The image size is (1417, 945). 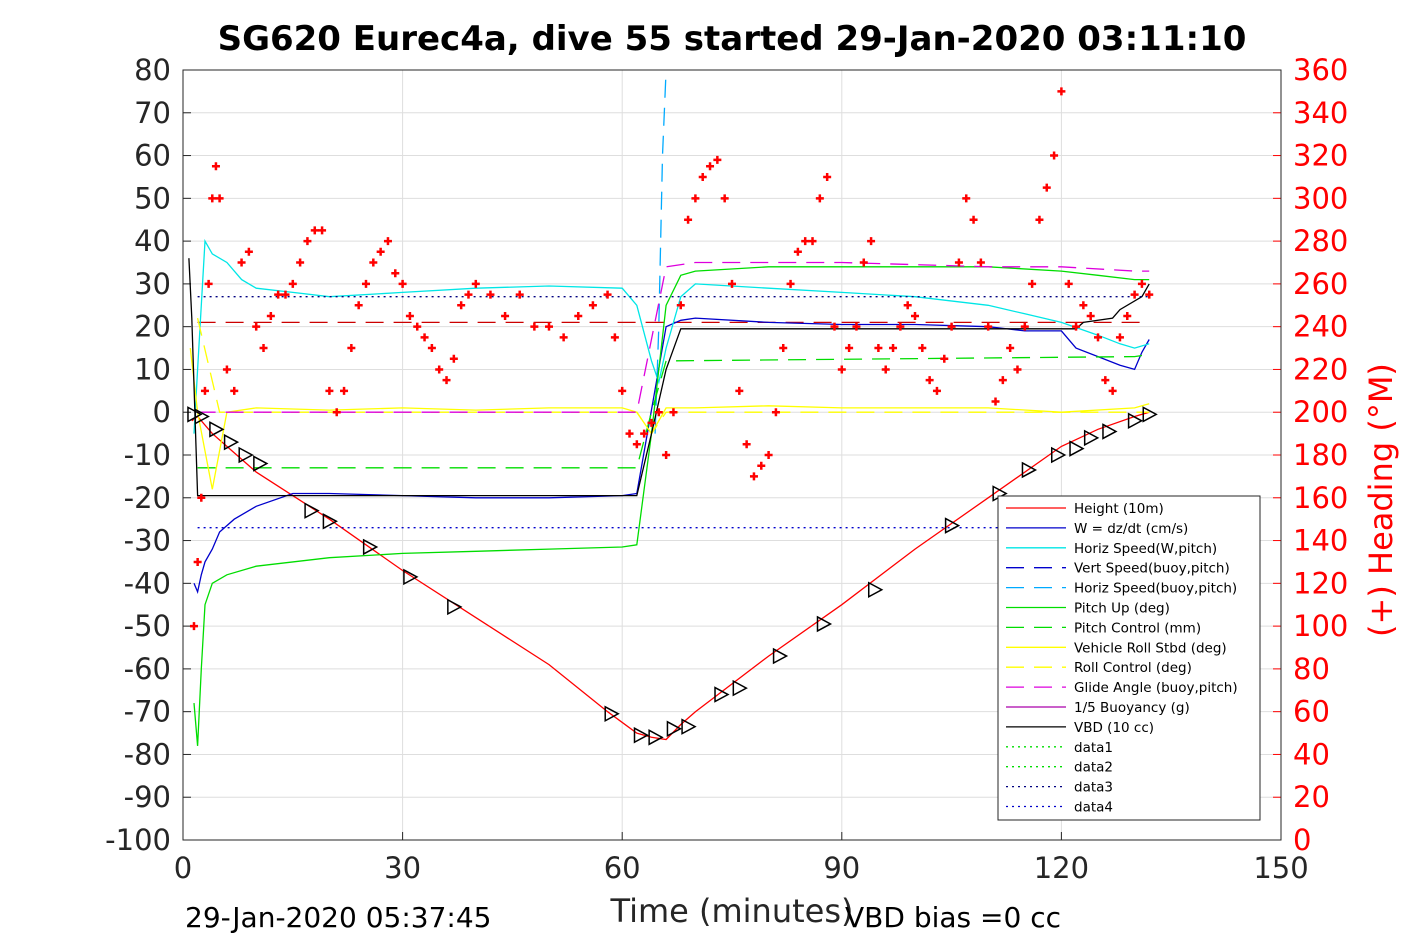 What do you see at coordinates (1381, 500) in the screenshot?
I see `y-axis-right-label: (+) Heading (°M)` at bounding box center [1381, 500].